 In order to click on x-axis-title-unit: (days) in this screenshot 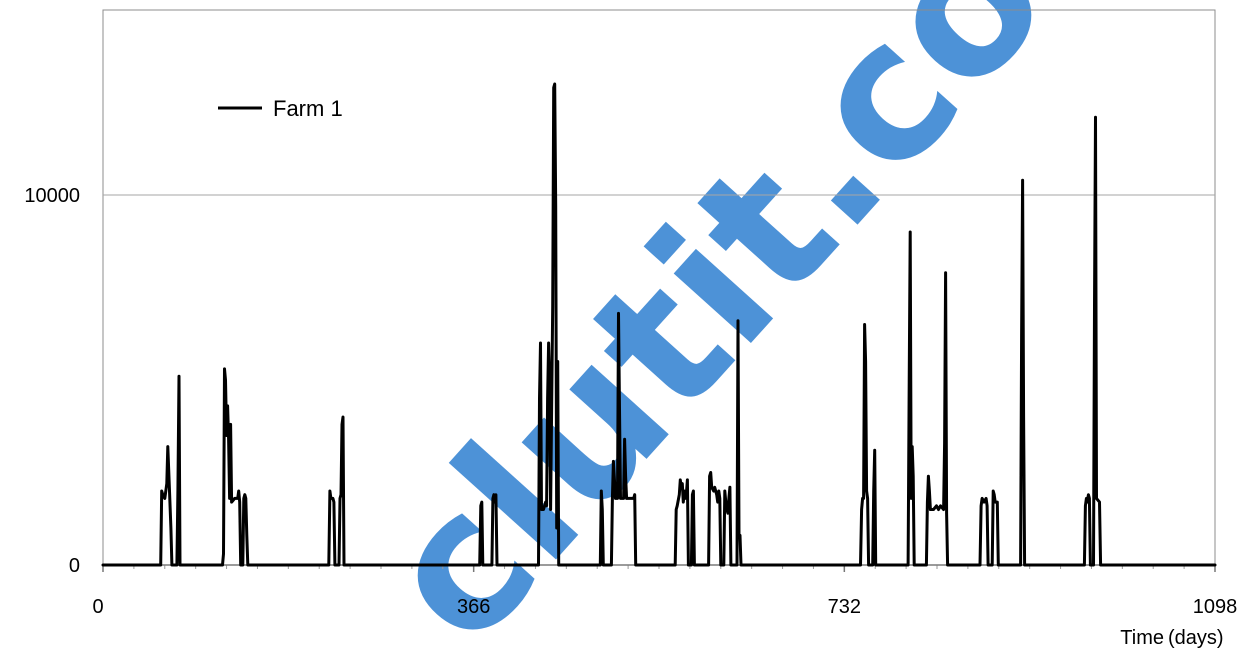, I will do `click(1196, 638)`.